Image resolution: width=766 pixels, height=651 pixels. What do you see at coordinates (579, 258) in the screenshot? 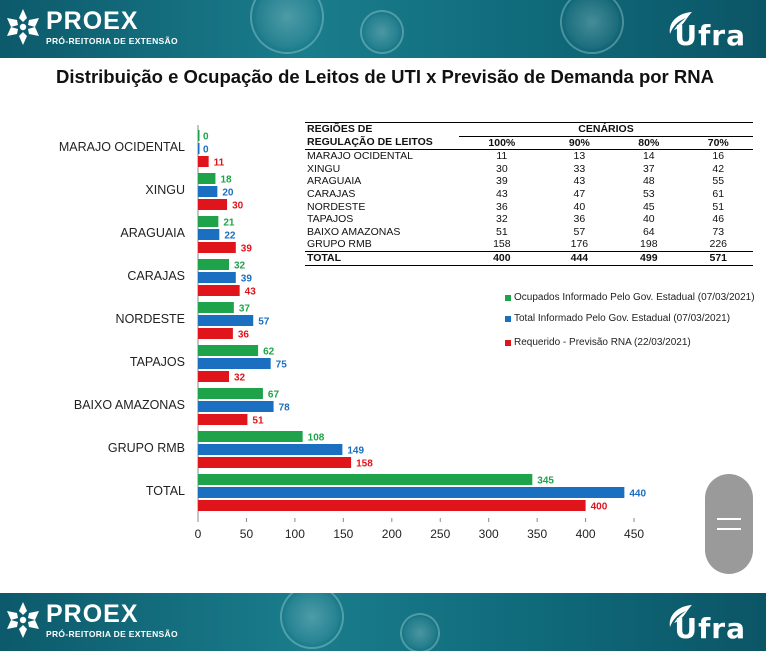
I see `table-total-cell: 444` at bounding box center [579, 258].